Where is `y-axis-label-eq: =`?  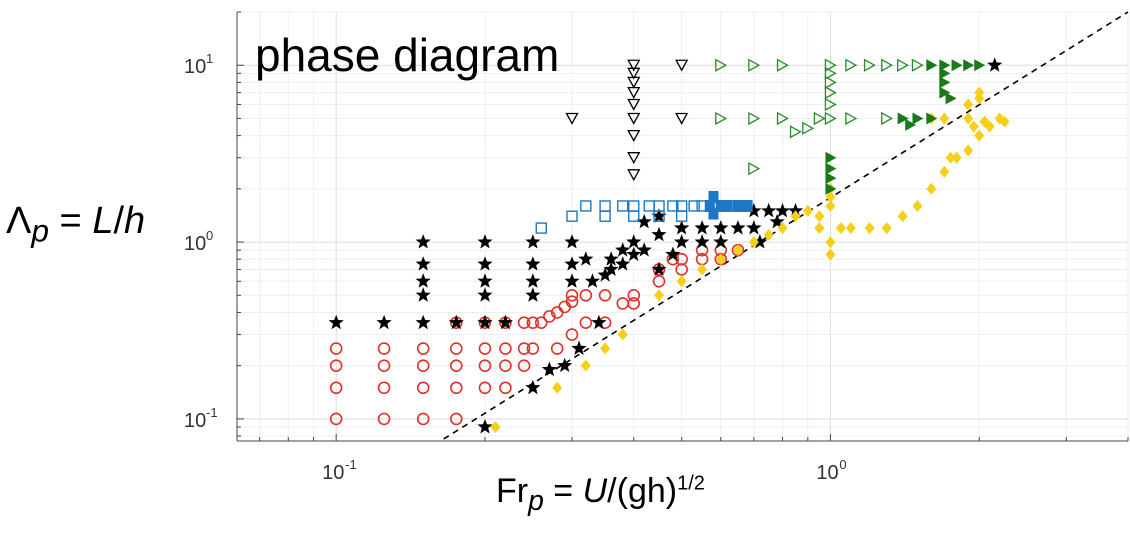 y-axis-label-eq: = is located at coordinates (71, 221).